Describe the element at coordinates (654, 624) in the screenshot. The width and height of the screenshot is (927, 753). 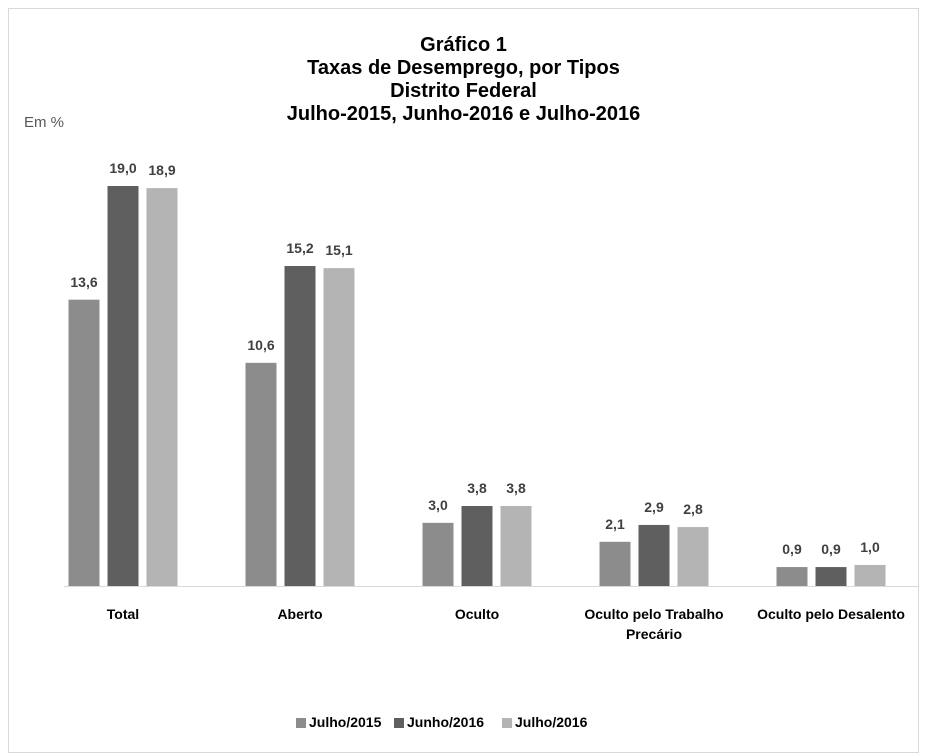
I see `x-tick-label: Oculto pelo Trabalho Precário` at that location.